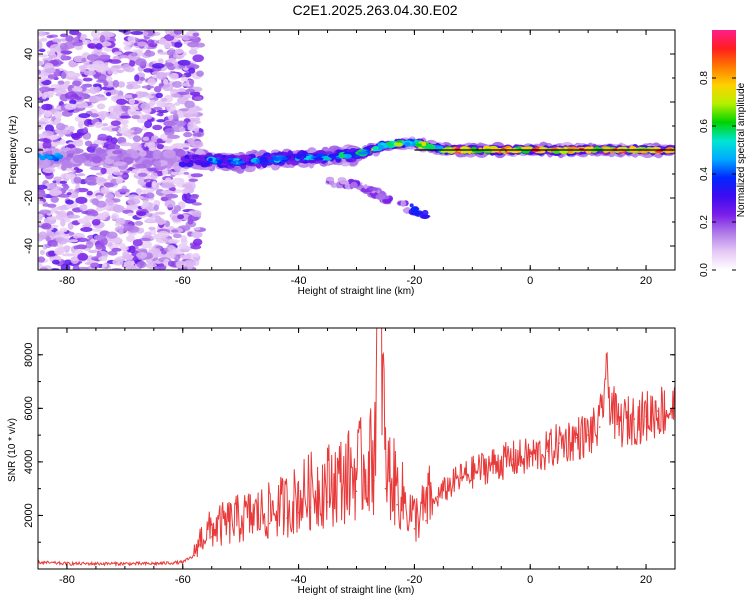  What do you see at coordinates (704, 78) in the screenshot?
I see `colorbar-tick-label: 0.8` at bounding box center [704, 78].